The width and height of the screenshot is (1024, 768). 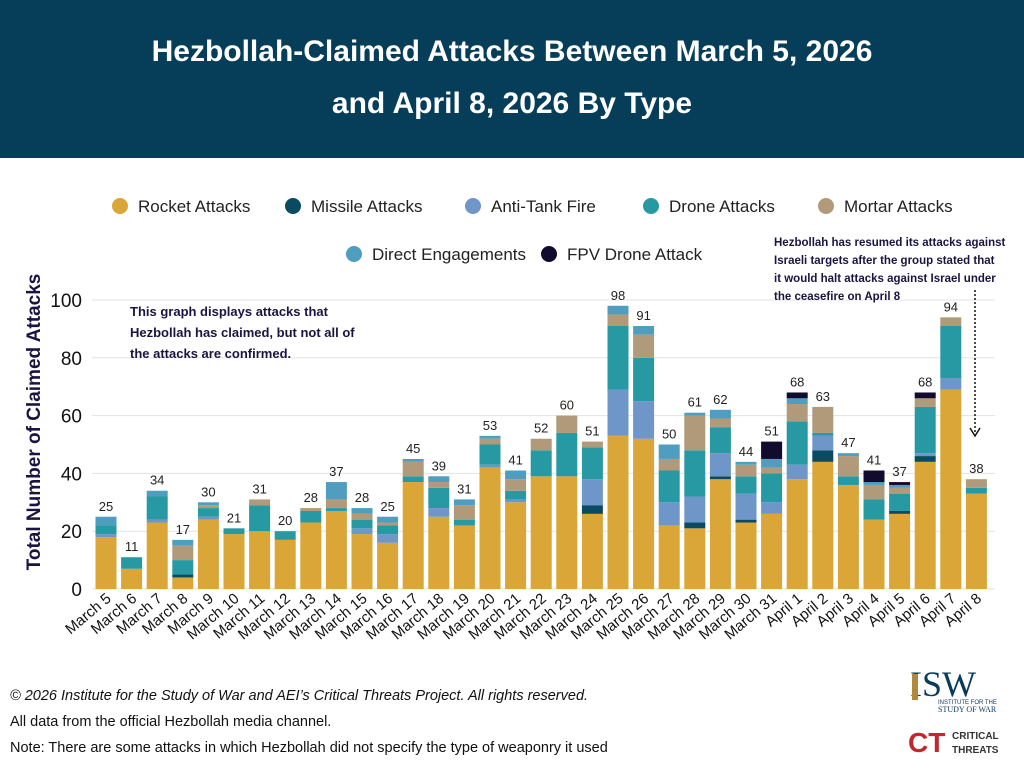 I want to click on y-tick-label: 60, so click(x=71, y=417).